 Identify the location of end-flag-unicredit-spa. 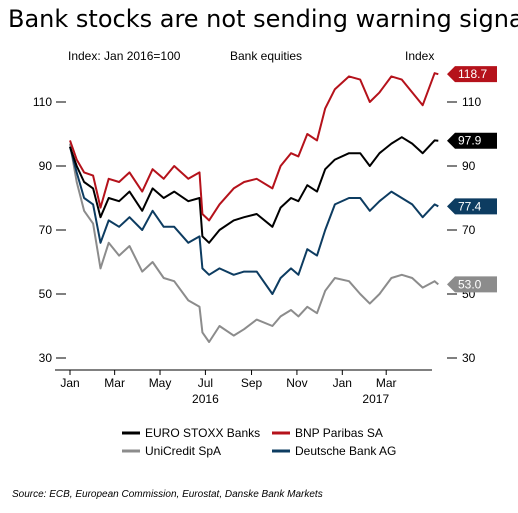
(472, 284).